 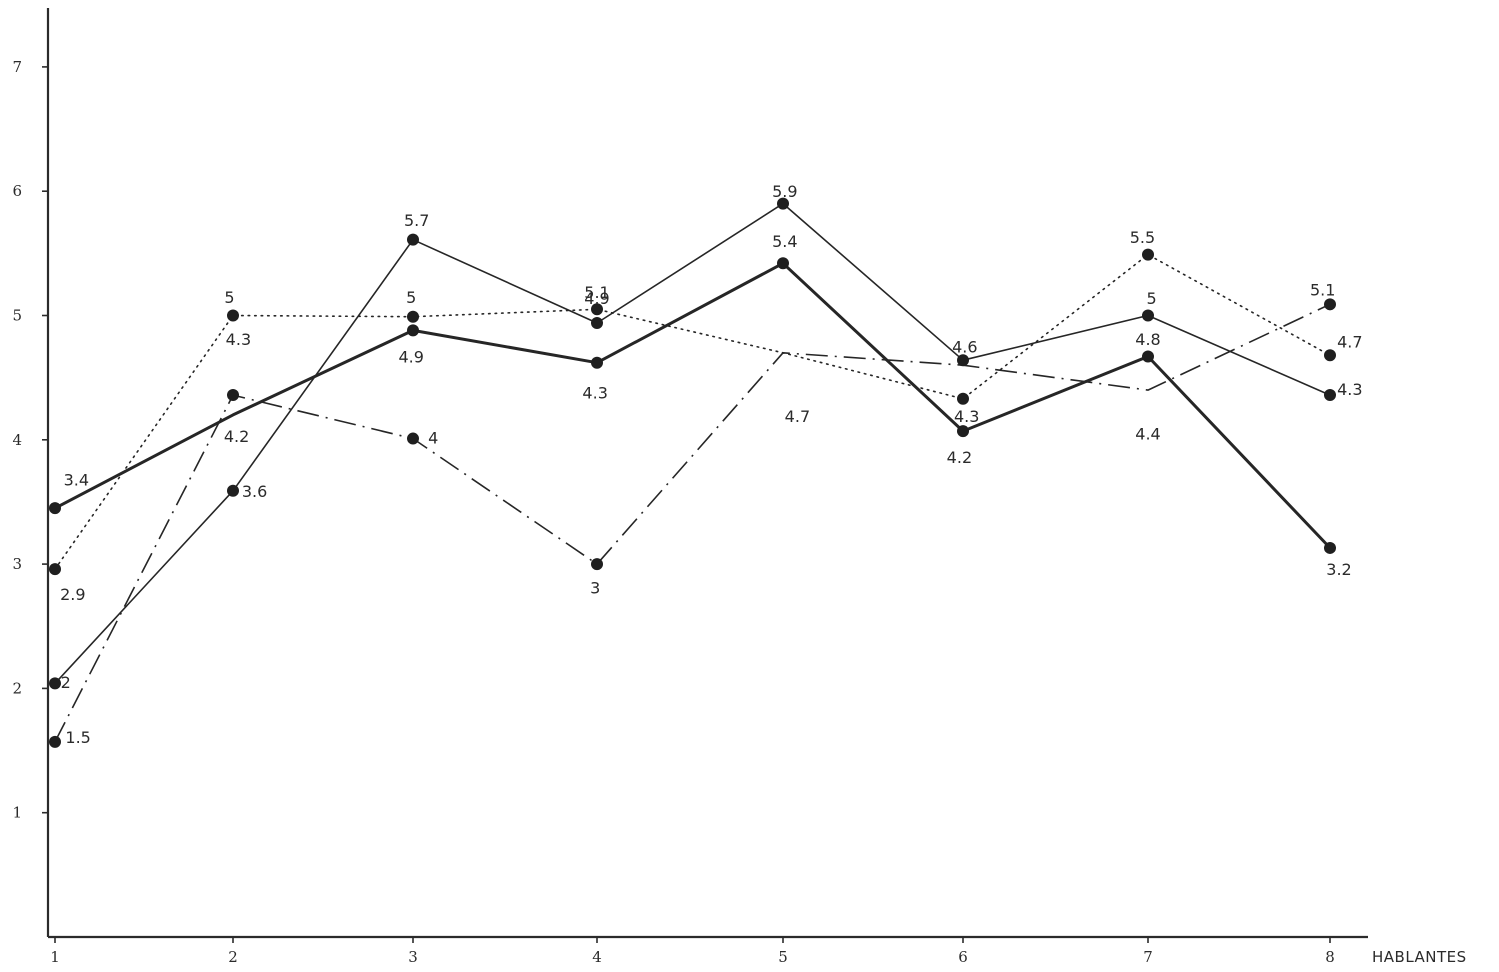 I want to click on x-tick-label: 2, so click(x=233, y=957).